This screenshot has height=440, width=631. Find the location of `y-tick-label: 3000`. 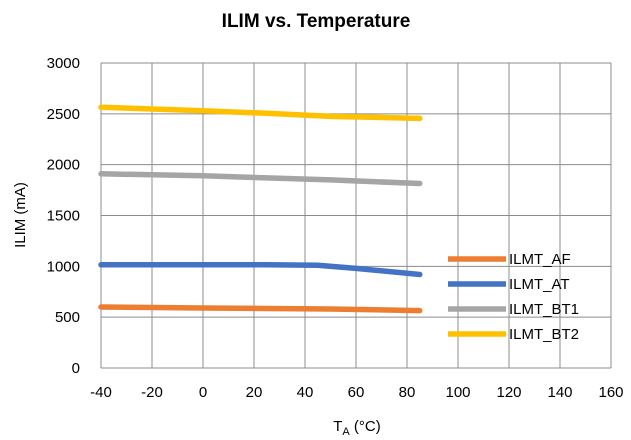

y-tick-label: 3000 is located at coordinates (63, 63).